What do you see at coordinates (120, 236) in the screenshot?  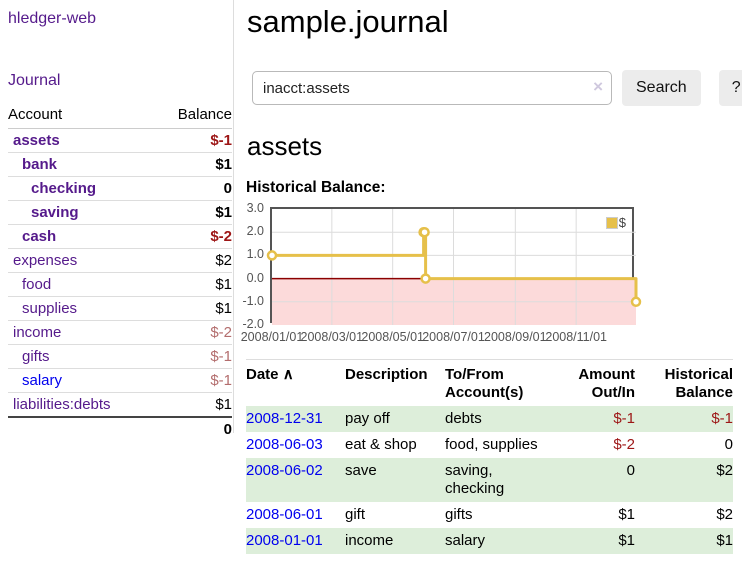 I see `account-row: cash $-2` at bounding box center [120, 236].